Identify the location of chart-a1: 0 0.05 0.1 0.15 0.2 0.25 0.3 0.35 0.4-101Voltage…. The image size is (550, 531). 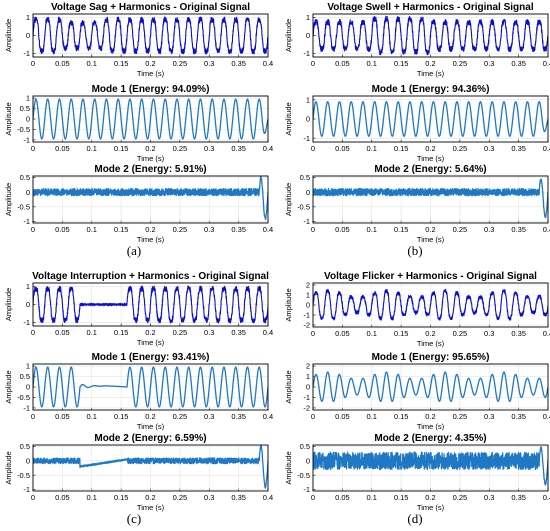
(138, 40).